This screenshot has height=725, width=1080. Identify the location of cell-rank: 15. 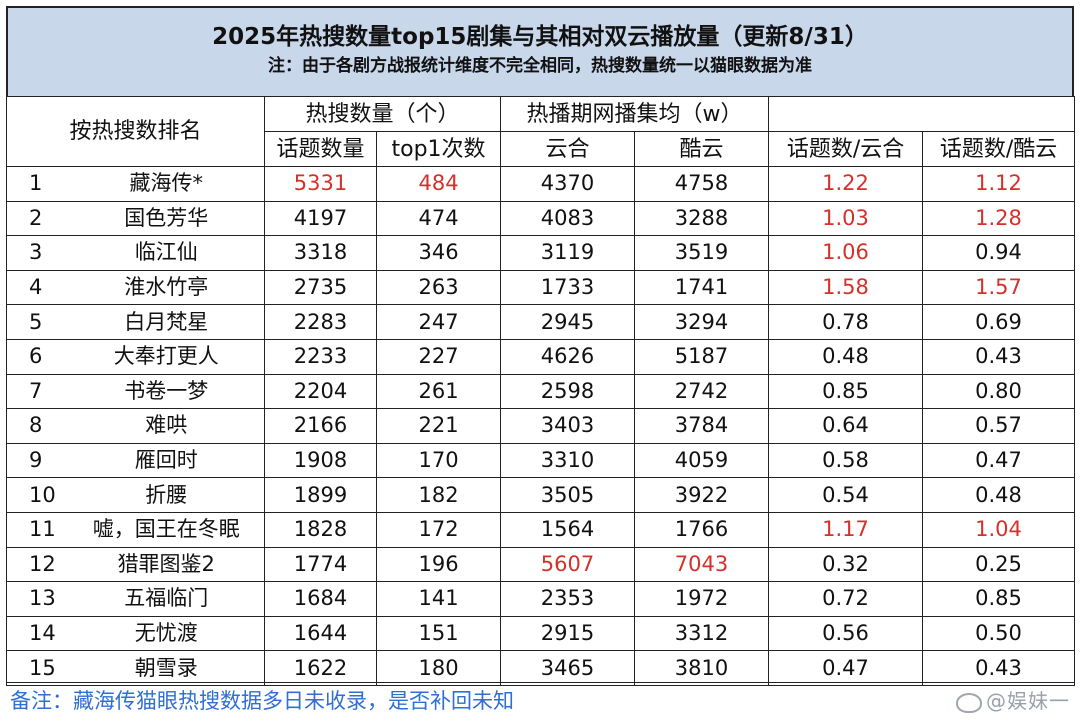
(37, 668).